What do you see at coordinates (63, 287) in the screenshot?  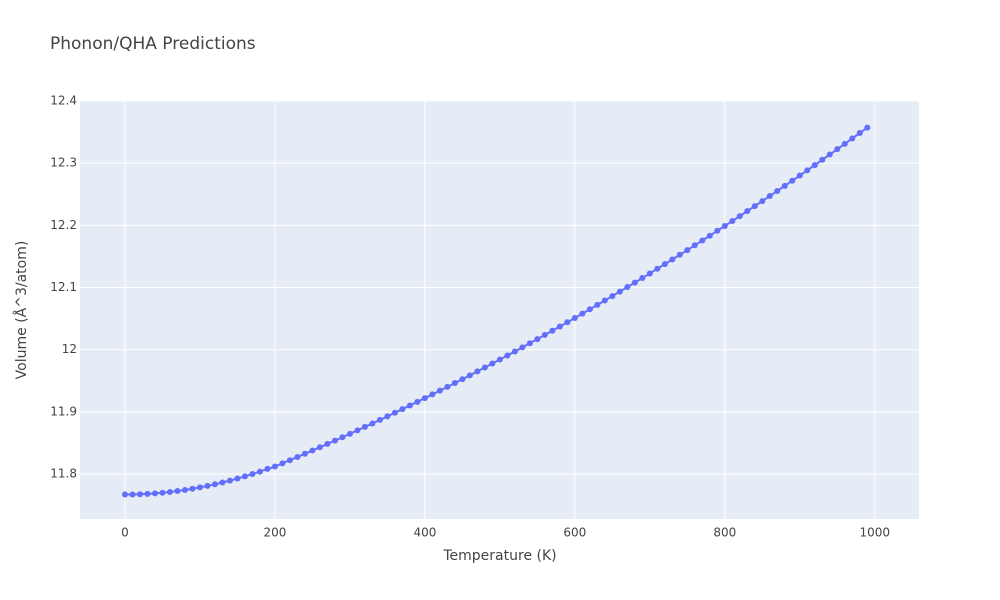 I see `y-tick-label: 12.1` at bounding box center [63, 287].